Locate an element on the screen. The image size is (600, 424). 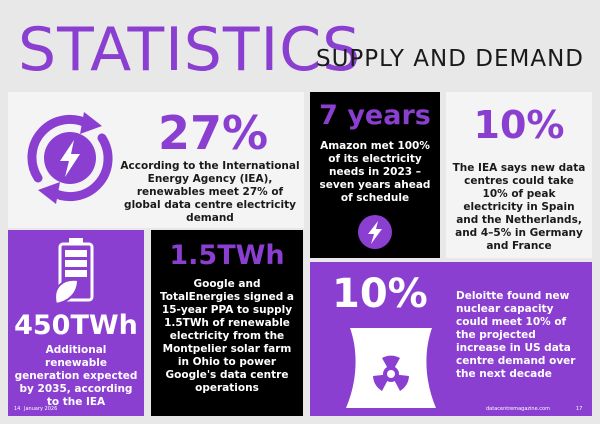
page-number-left: 14 is located at coordinates (17, 409).